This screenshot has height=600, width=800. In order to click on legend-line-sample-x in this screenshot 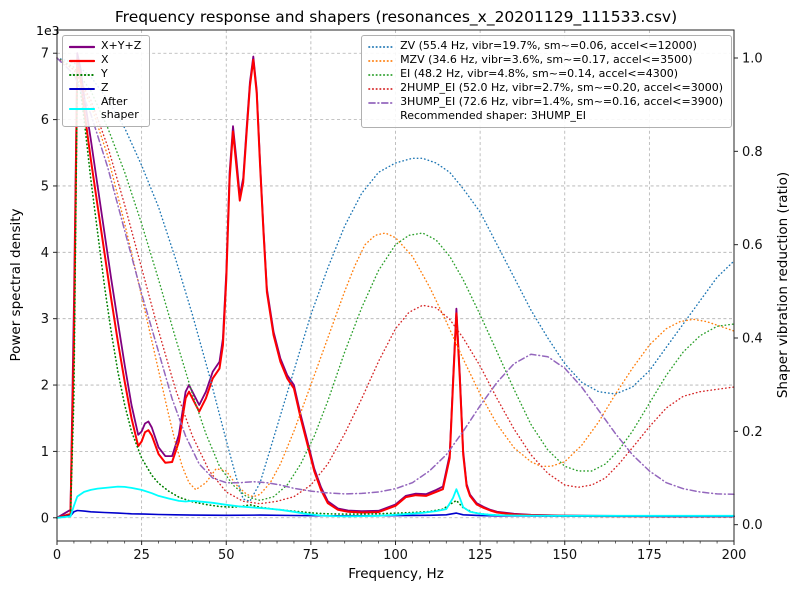, I will do `click(82, 60)`.